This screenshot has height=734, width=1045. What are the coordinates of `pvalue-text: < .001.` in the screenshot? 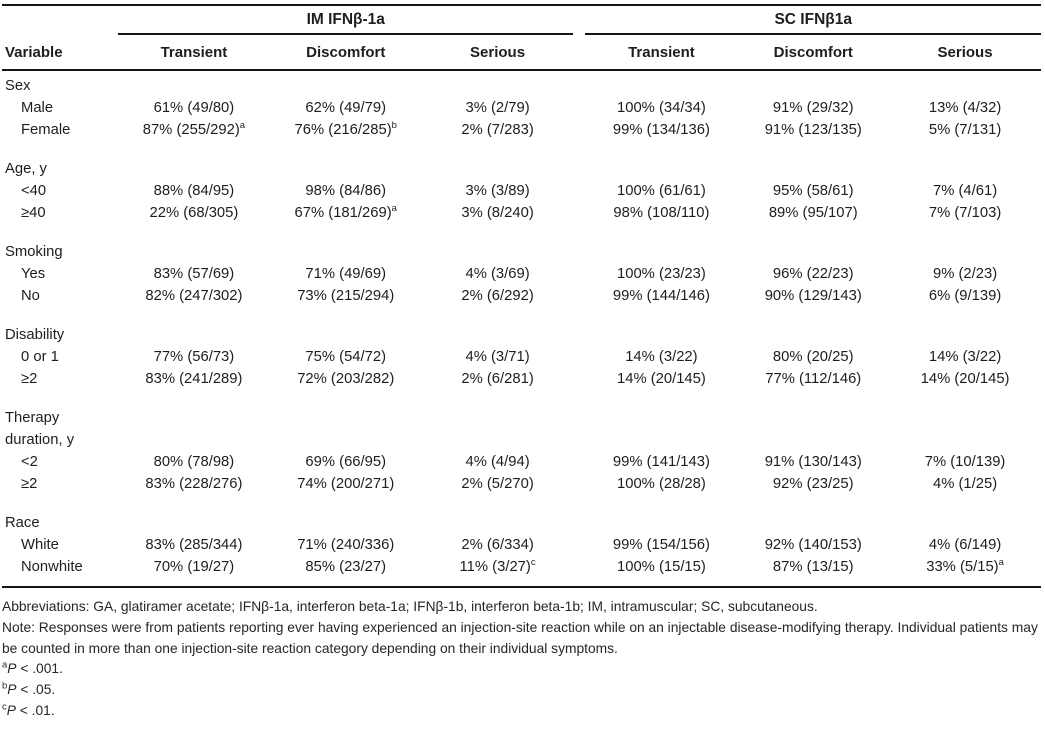 It's located at (39, 669).